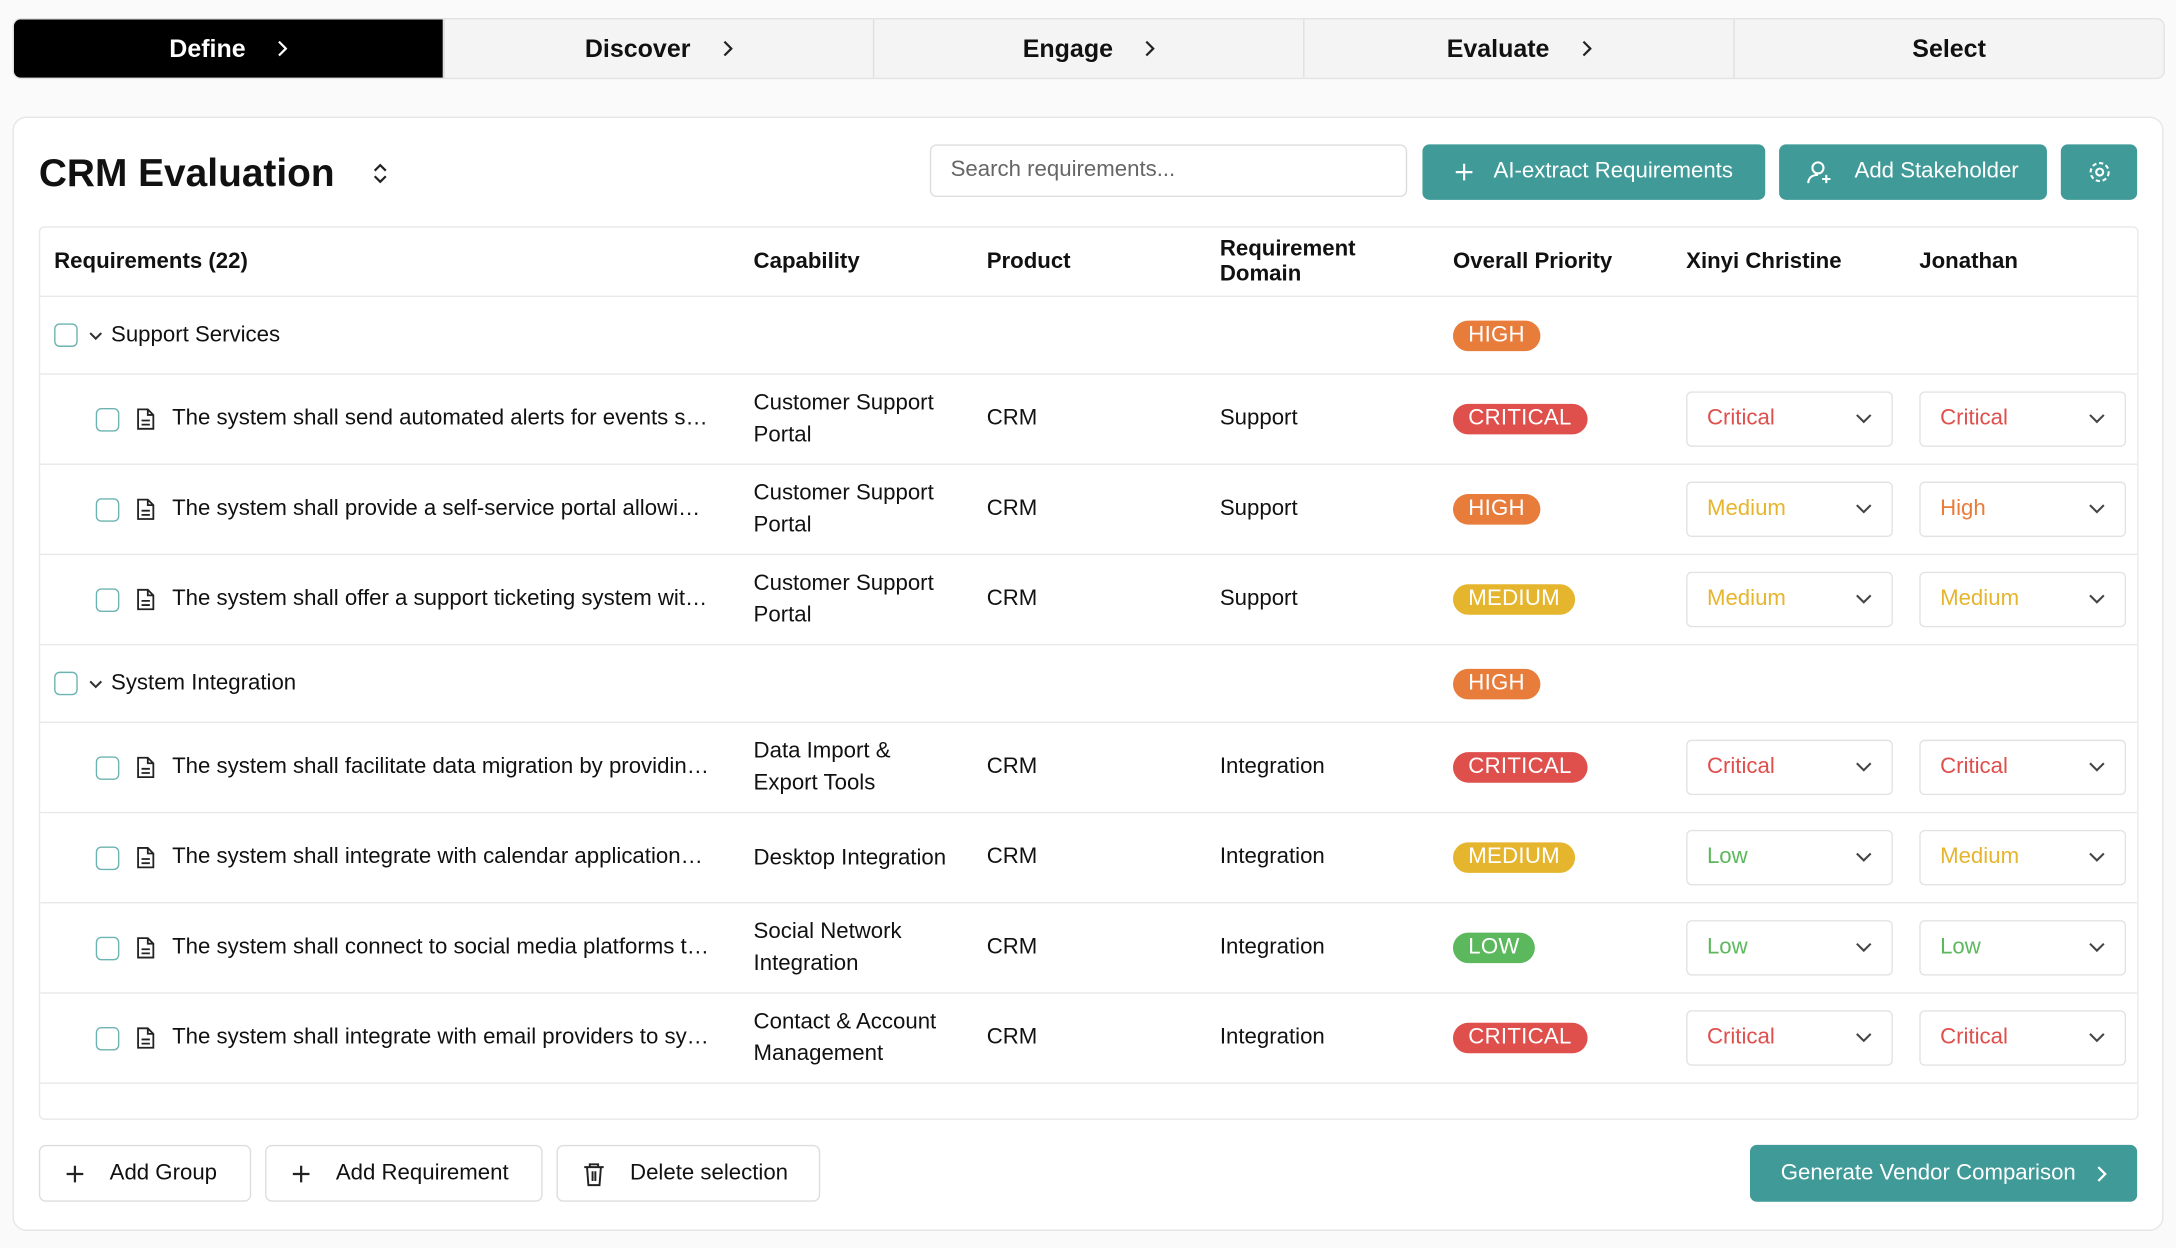 The width and height of the screenshot is (2176, 1248). I want to click on delete-selection-button: Delete selection, so click(688, 1173).